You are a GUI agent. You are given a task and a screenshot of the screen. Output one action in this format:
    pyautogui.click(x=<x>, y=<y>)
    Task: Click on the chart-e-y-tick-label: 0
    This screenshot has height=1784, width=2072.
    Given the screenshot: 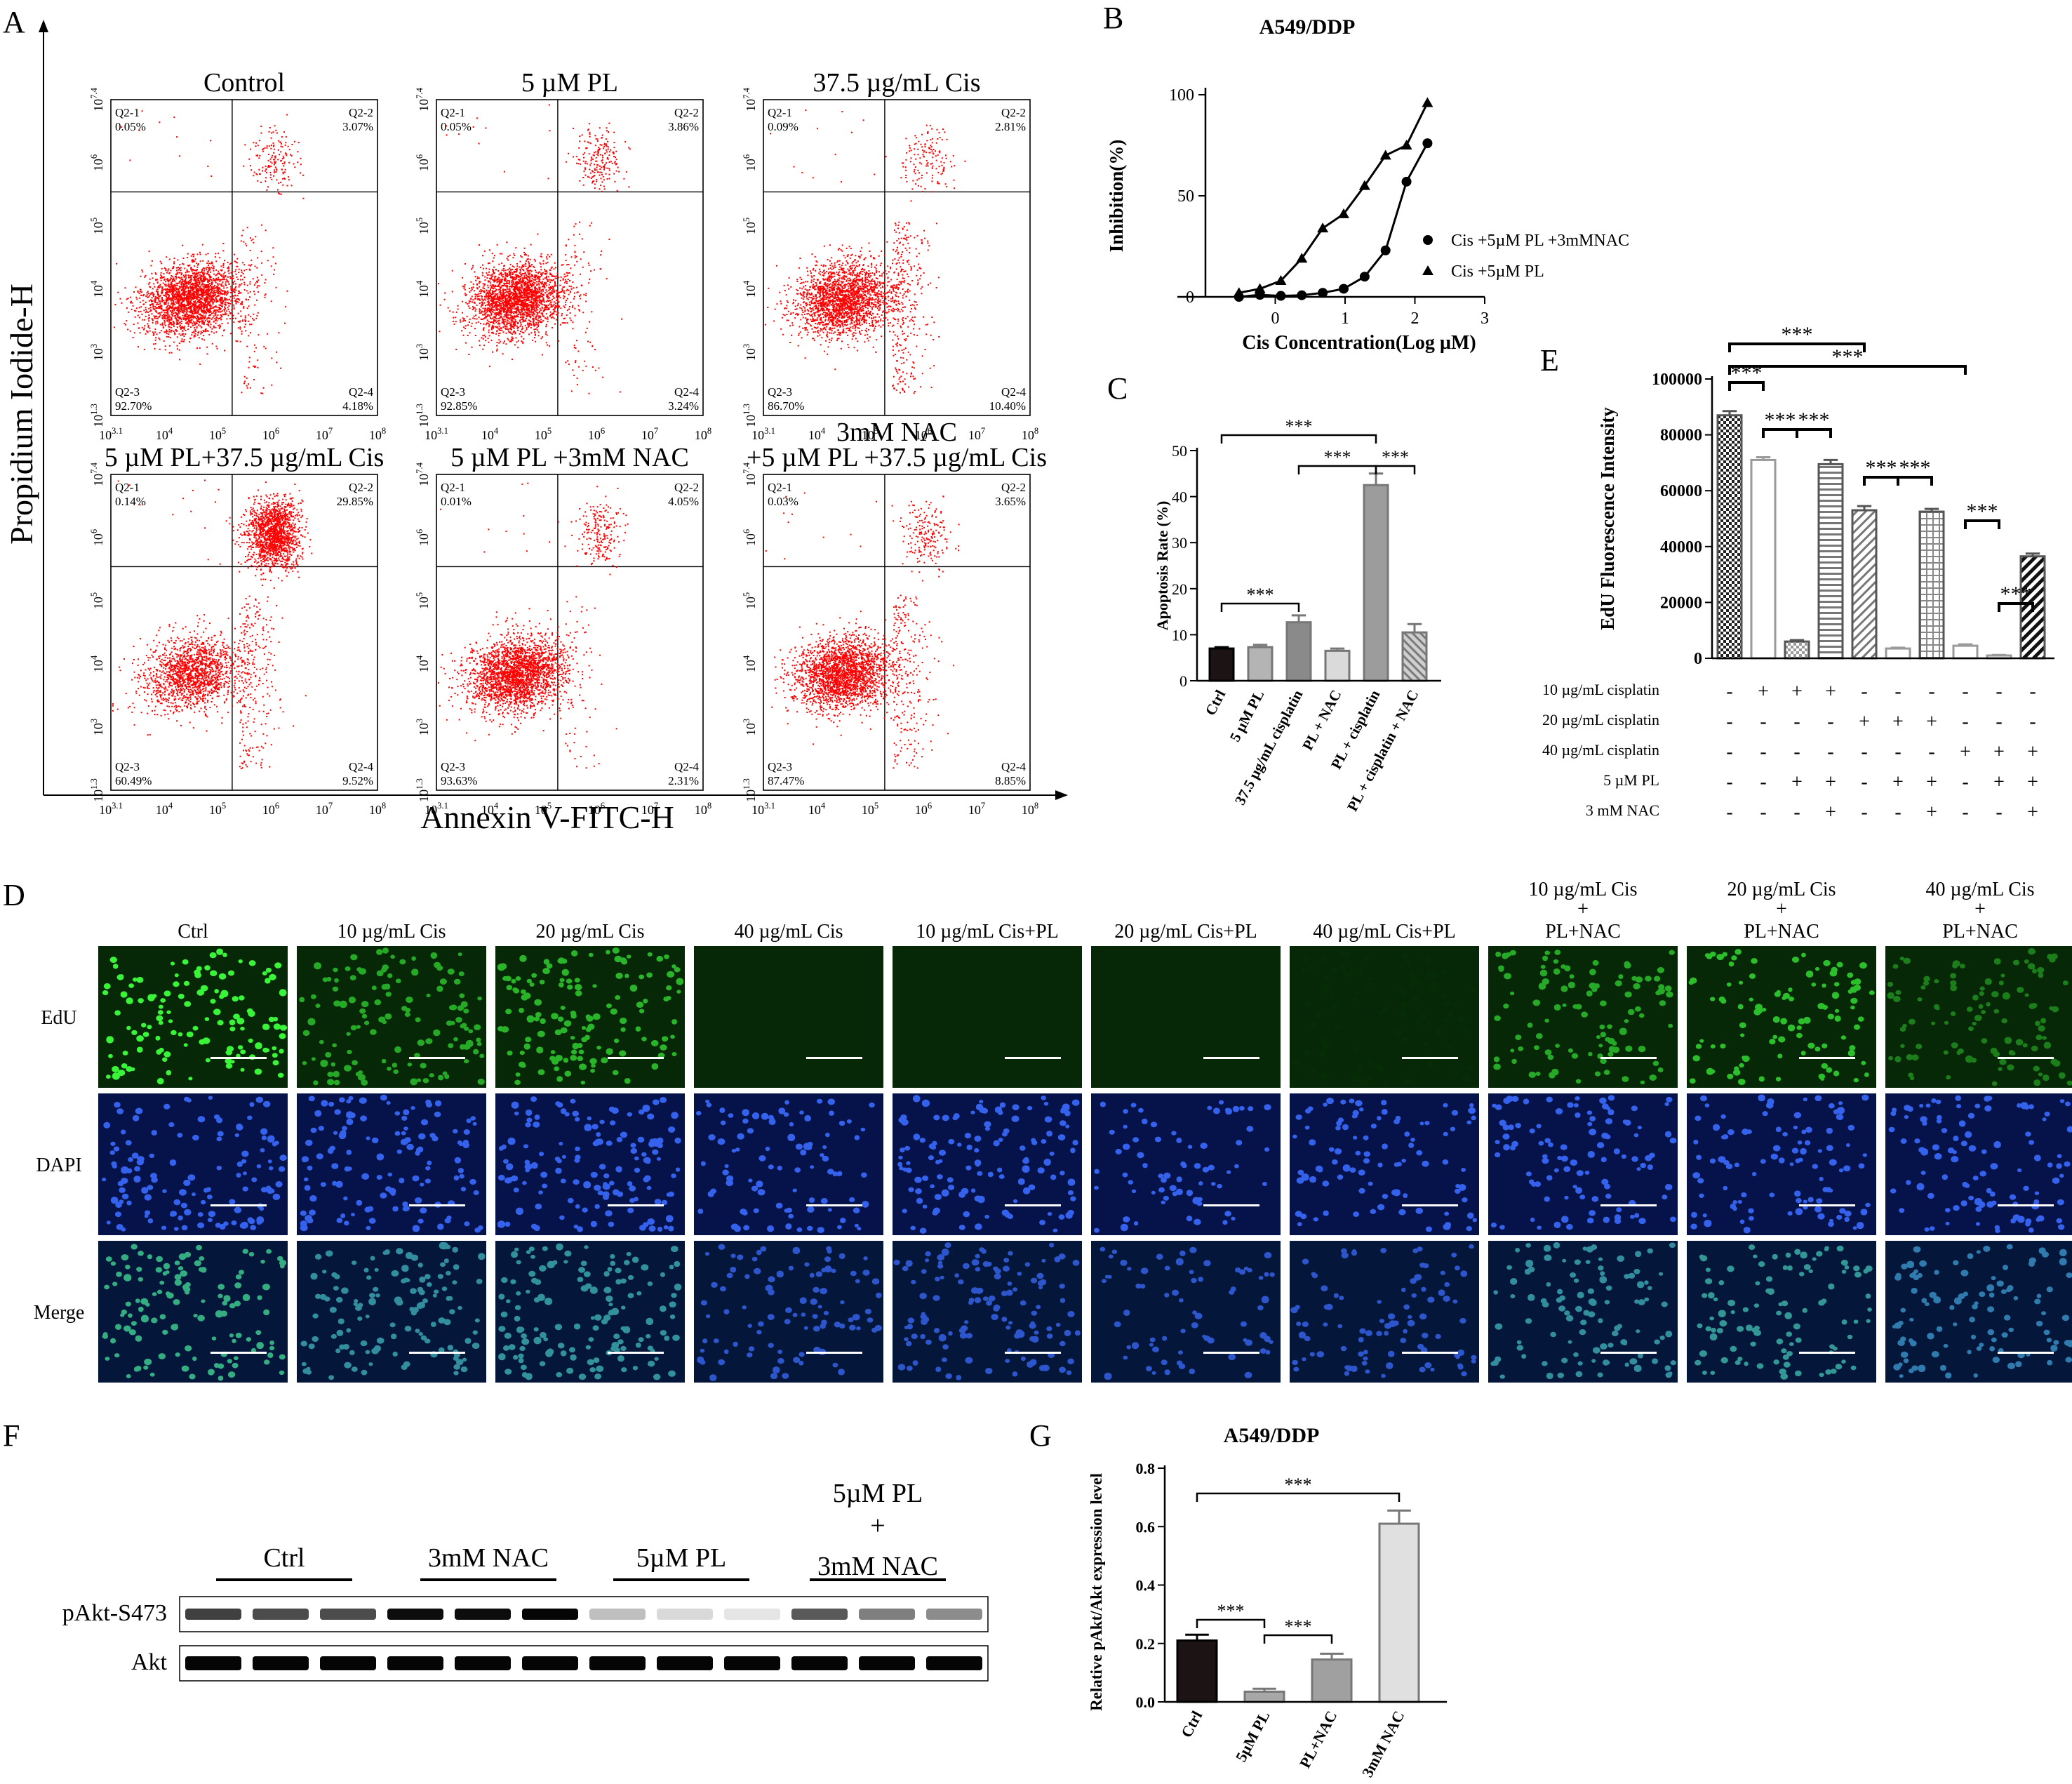 What is the action you would take?
    pyautogui.click(x=1698, y=659)
    